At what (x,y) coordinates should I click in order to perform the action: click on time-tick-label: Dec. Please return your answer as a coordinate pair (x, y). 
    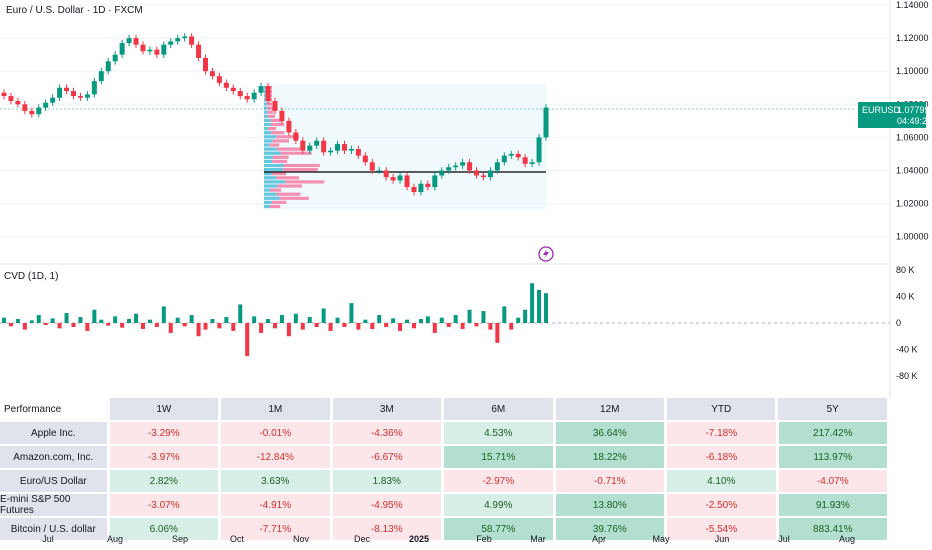
    Looking at the image, I should click on (362, 539).